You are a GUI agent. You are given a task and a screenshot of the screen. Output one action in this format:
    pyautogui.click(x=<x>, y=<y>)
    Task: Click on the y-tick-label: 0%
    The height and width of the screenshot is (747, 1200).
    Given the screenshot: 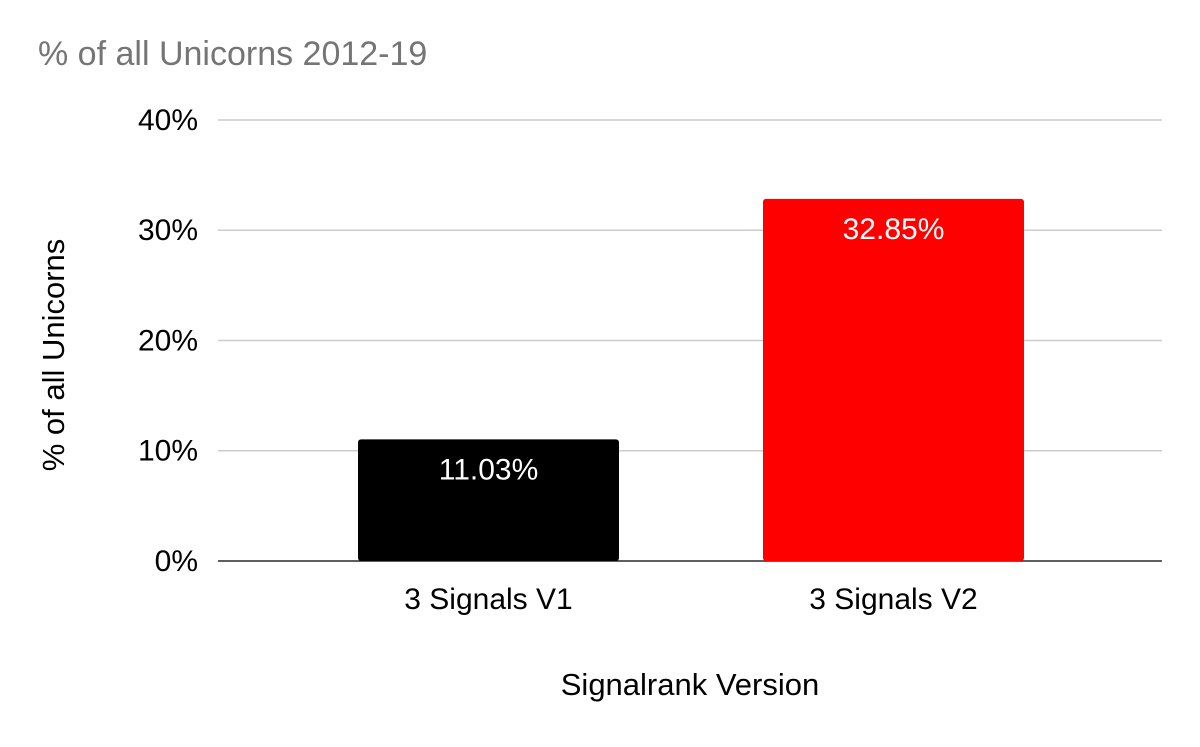 What is the action you would take?
    pyautogui.click(x=176, y=561)
    